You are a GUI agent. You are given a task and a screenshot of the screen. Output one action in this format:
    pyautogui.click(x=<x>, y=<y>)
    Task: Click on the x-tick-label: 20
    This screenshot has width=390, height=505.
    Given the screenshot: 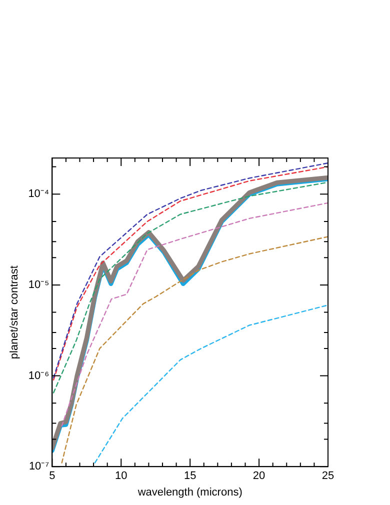 What is the action you would take?
    pyautogui.click(x=259, y=476)
    